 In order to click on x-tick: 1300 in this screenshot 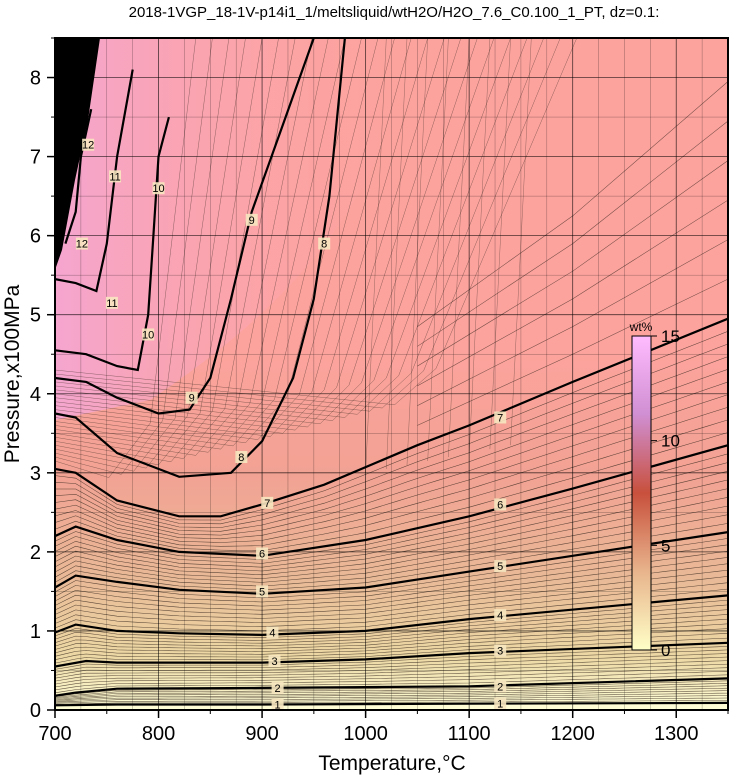, I will do `click(676, 727)`.